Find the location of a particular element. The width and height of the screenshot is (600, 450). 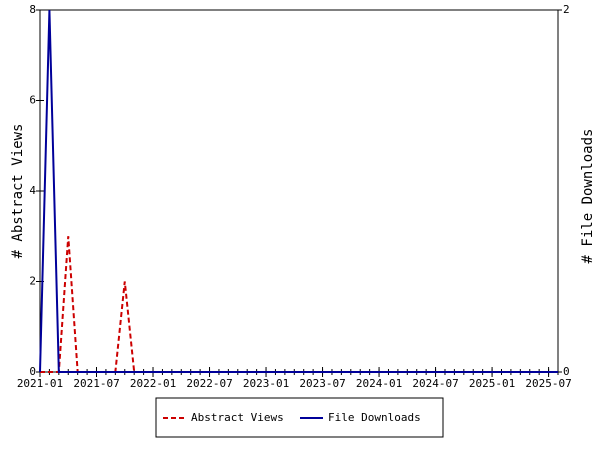

y2-tick-label: 2 is located at coordinates (566, 9).